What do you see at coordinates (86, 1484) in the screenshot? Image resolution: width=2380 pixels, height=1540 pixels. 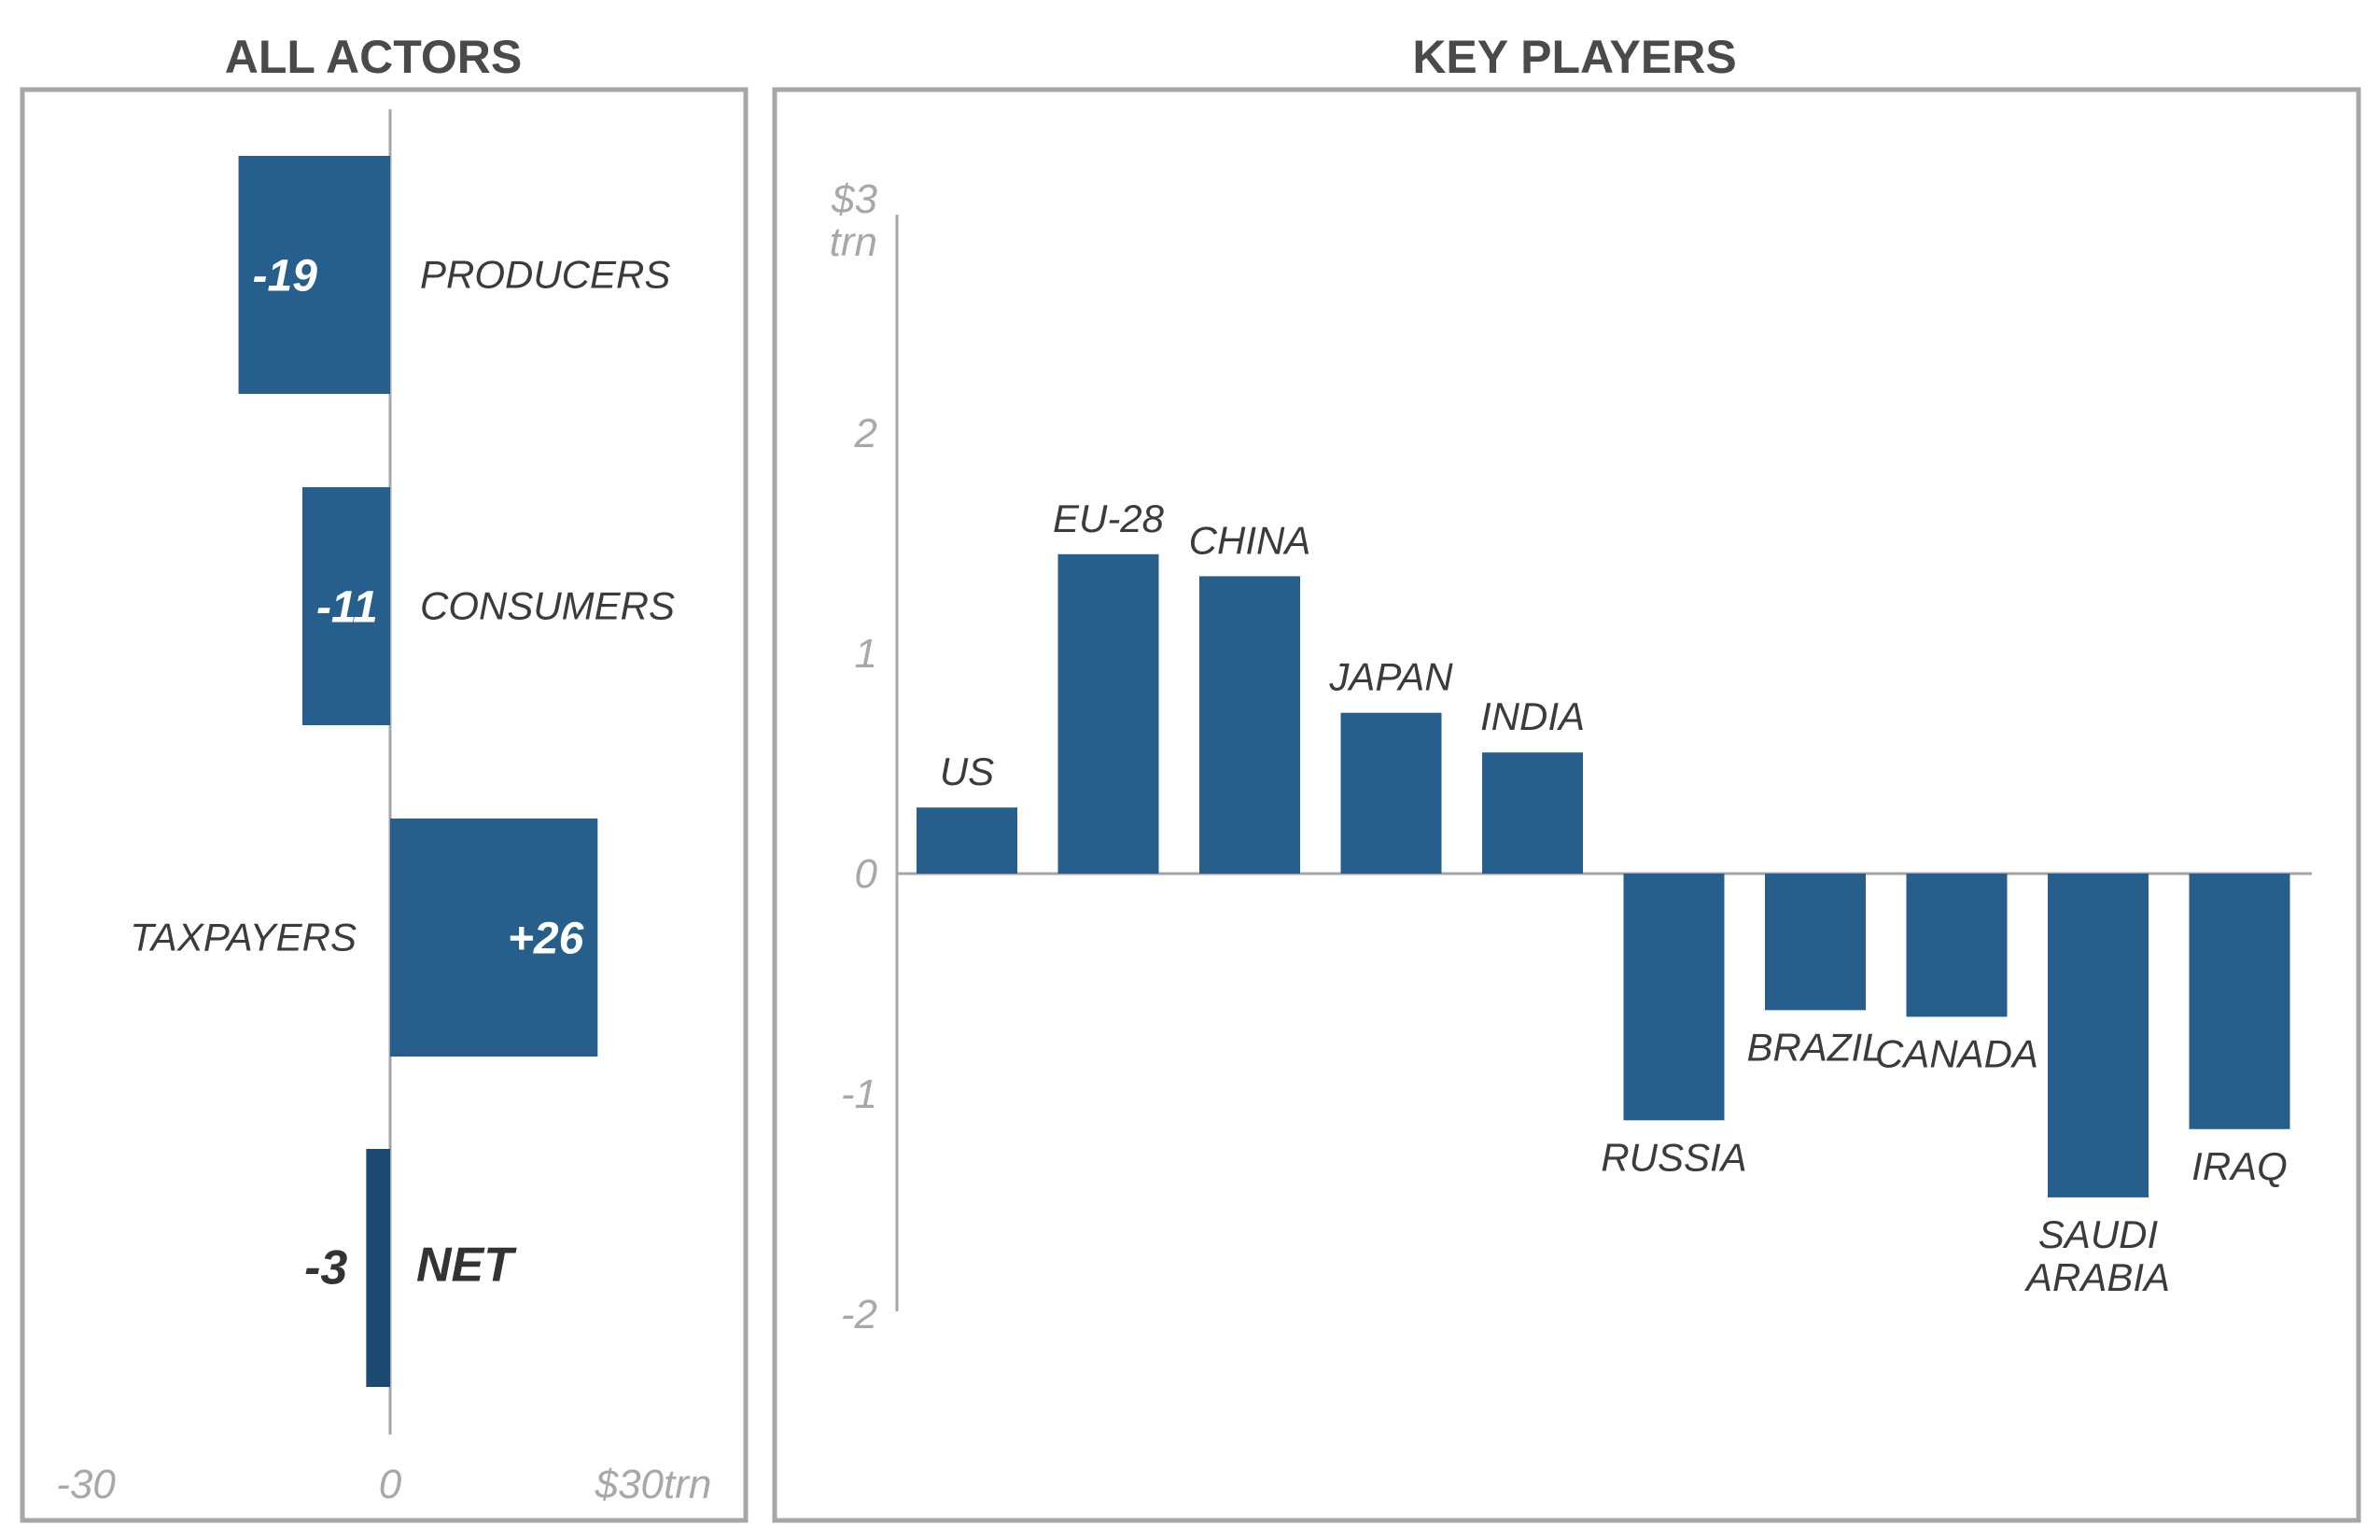 I see `x-tick-0: -30` at bounding box center [86, 1484].